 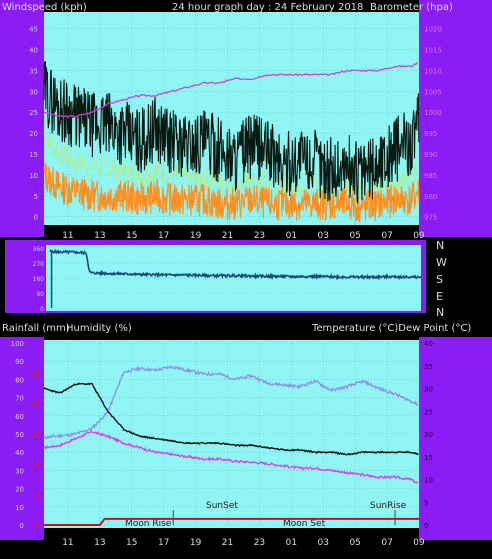 I want to click on windspeed-tick-label: 10, so click(x=33, y=176).